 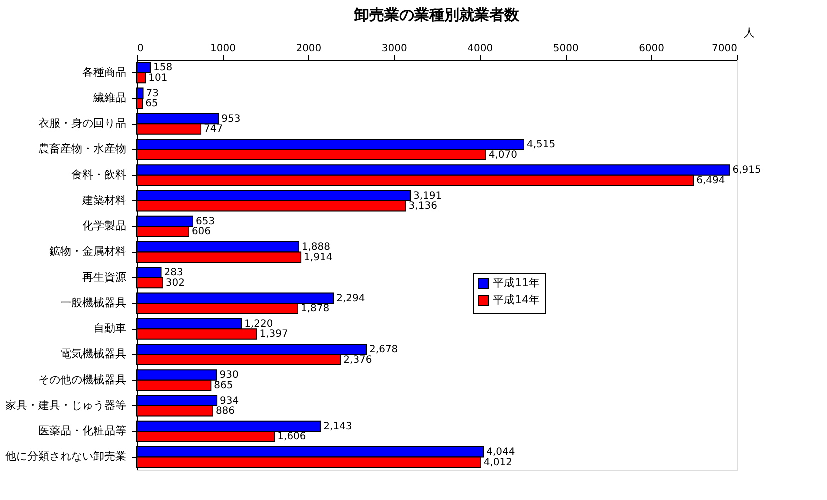 I want to click on legend-label: 平成14年, so click(x=516, y=300).